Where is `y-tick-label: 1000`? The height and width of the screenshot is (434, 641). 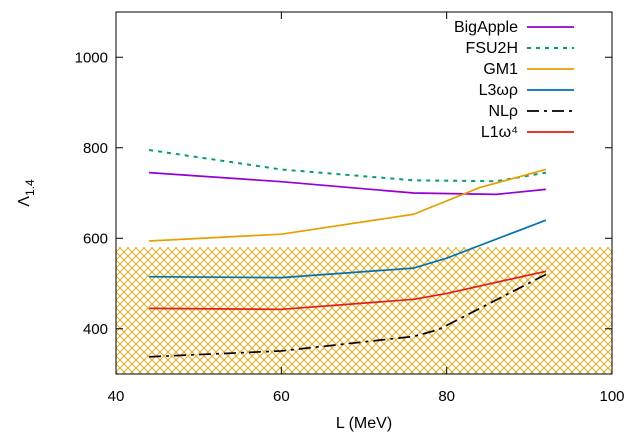 y-tick-label: 1000 is located at coordinates (91, 57).